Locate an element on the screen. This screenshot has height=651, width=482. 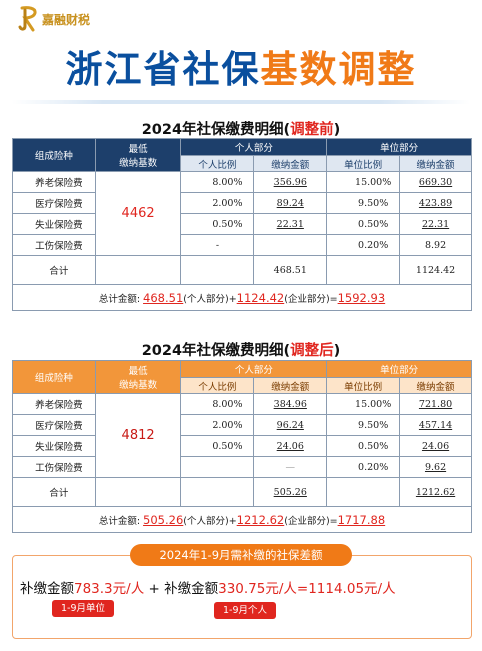
base-value: 4462 is located at coordinates (138, 213).